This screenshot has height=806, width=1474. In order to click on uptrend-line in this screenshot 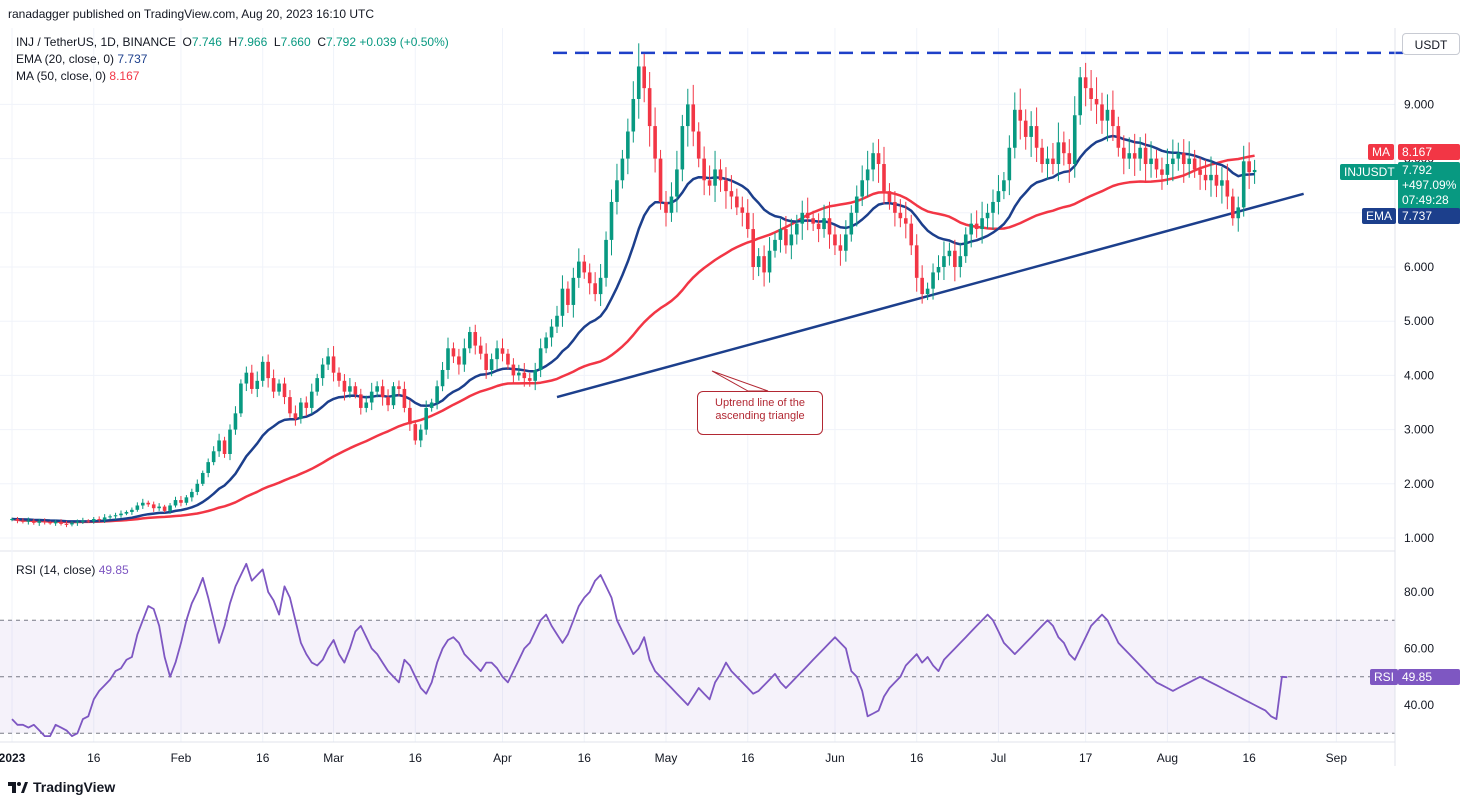, I will do `click(930, 295)`.